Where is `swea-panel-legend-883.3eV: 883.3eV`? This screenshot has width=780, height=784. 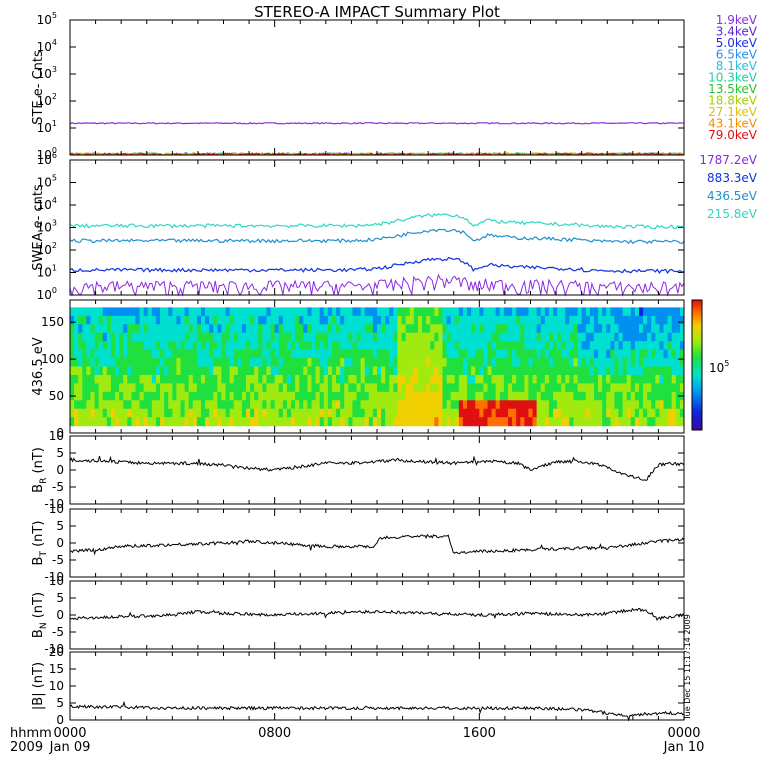 swea-panel-legend-883.3eV: 883.3eV is located at coordinates (732, 178).